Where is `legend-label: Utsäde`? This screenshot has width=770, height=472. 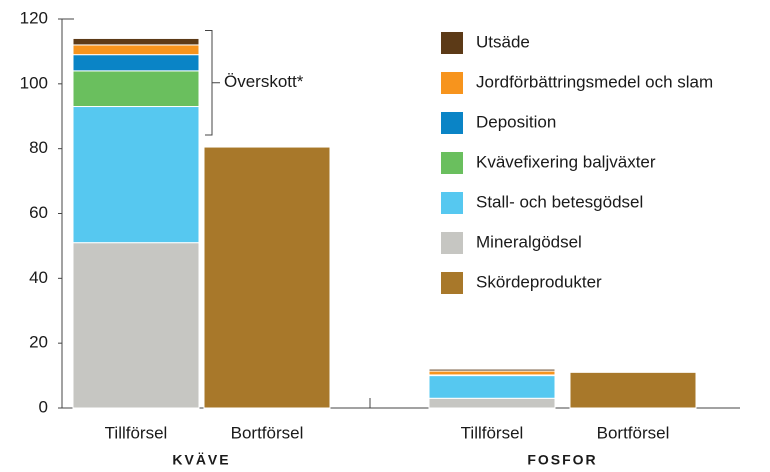
legend-label: Utsäde is located at coordinates (503, 41).